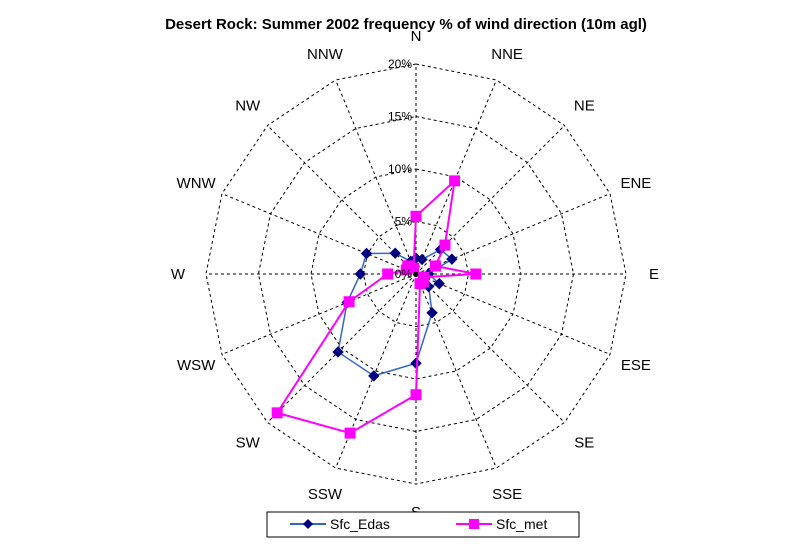 The width and height of the screenshot is (812, 554). I want to click on direction-label: NNW, so click(325, 54).